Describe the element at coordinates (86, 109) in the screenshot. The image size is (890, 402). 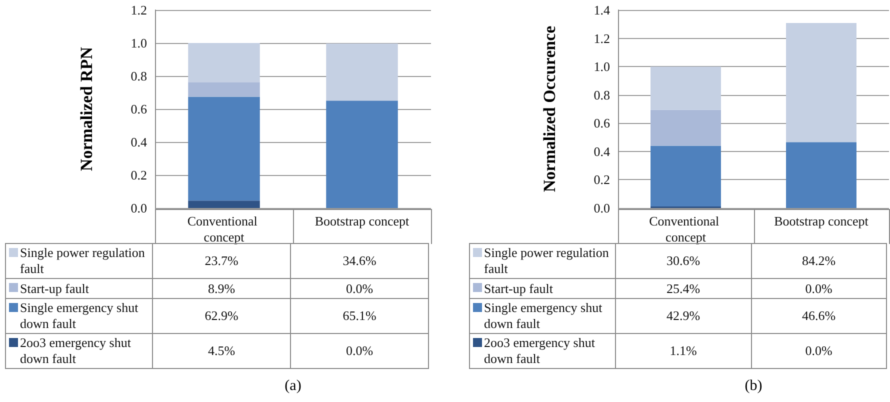
I see `y-axis-title: Normalized RPN` at that location.